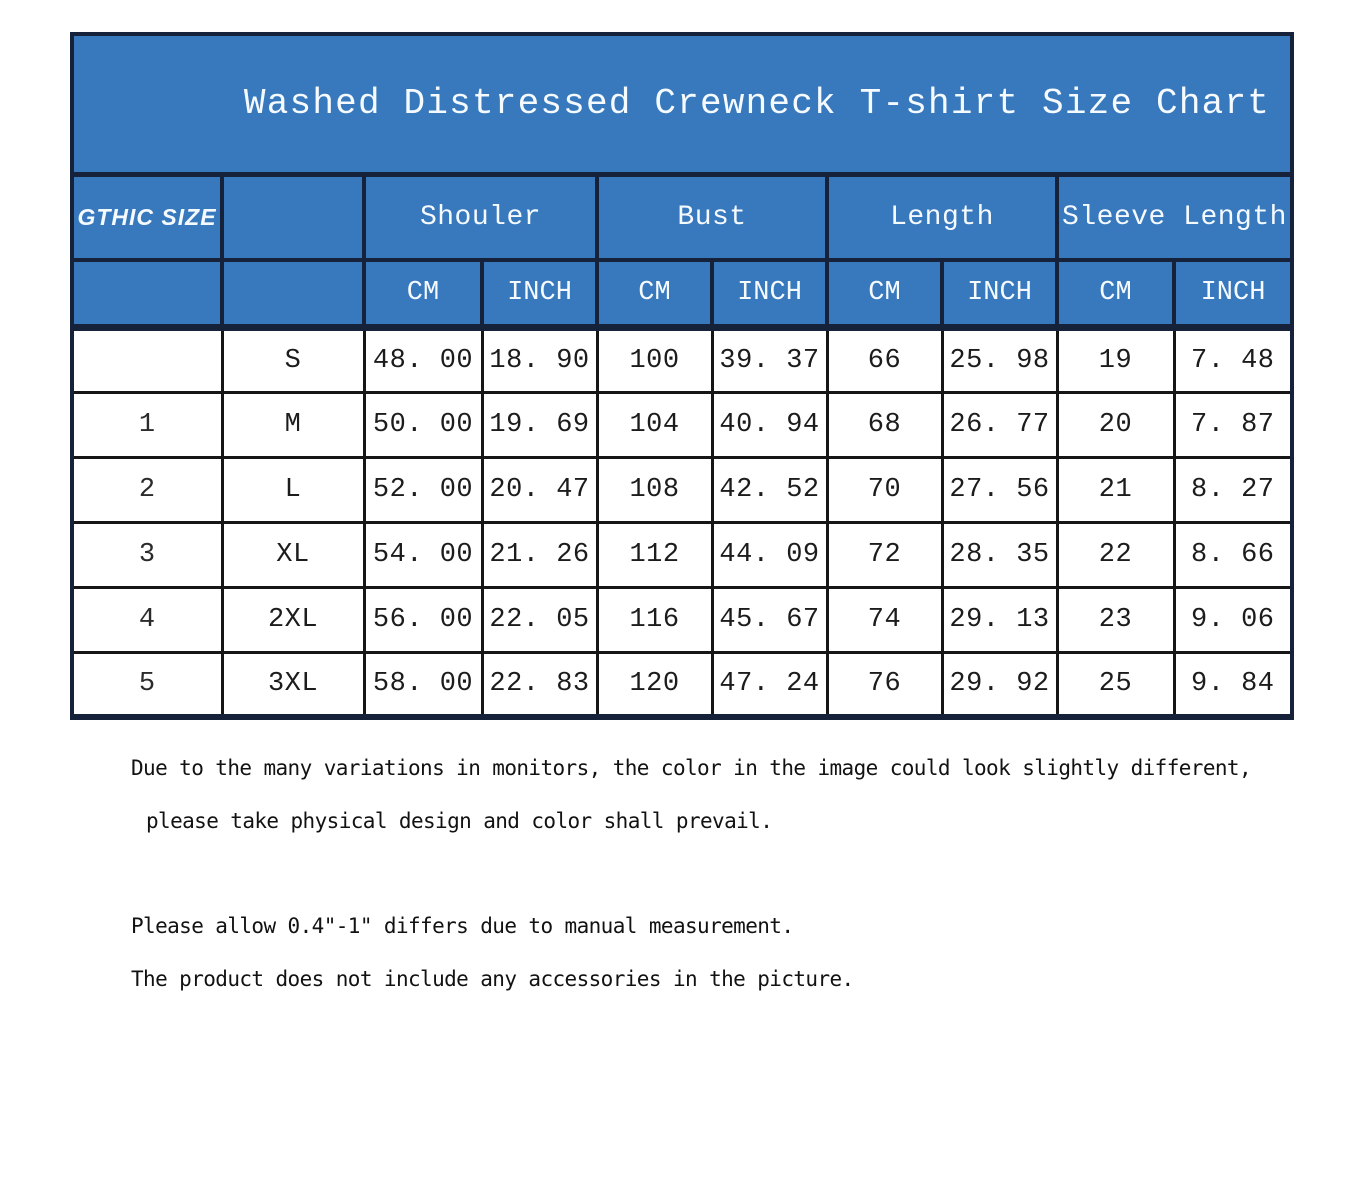  I want to click on row-index, so click(147, 359).